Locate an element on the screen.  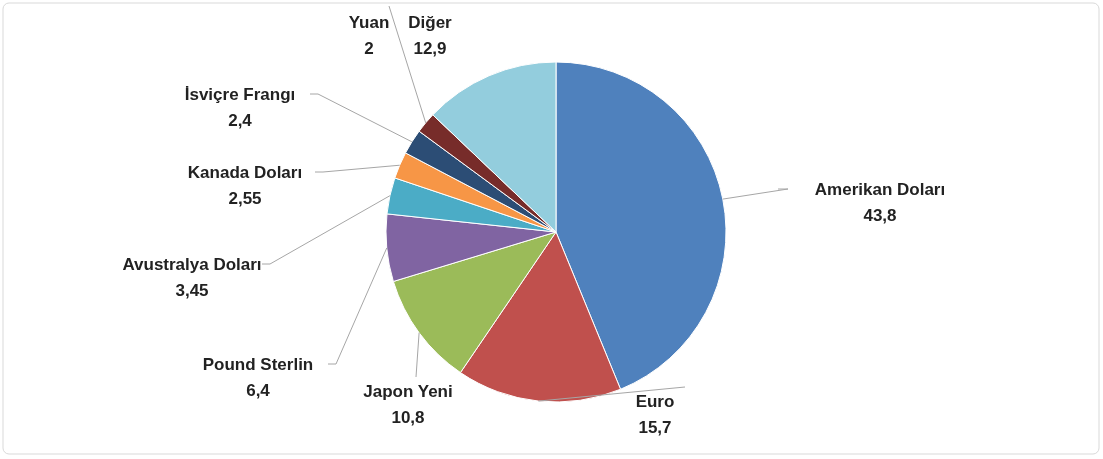
data-label: 3,45 is located at coordinates (192, 290).